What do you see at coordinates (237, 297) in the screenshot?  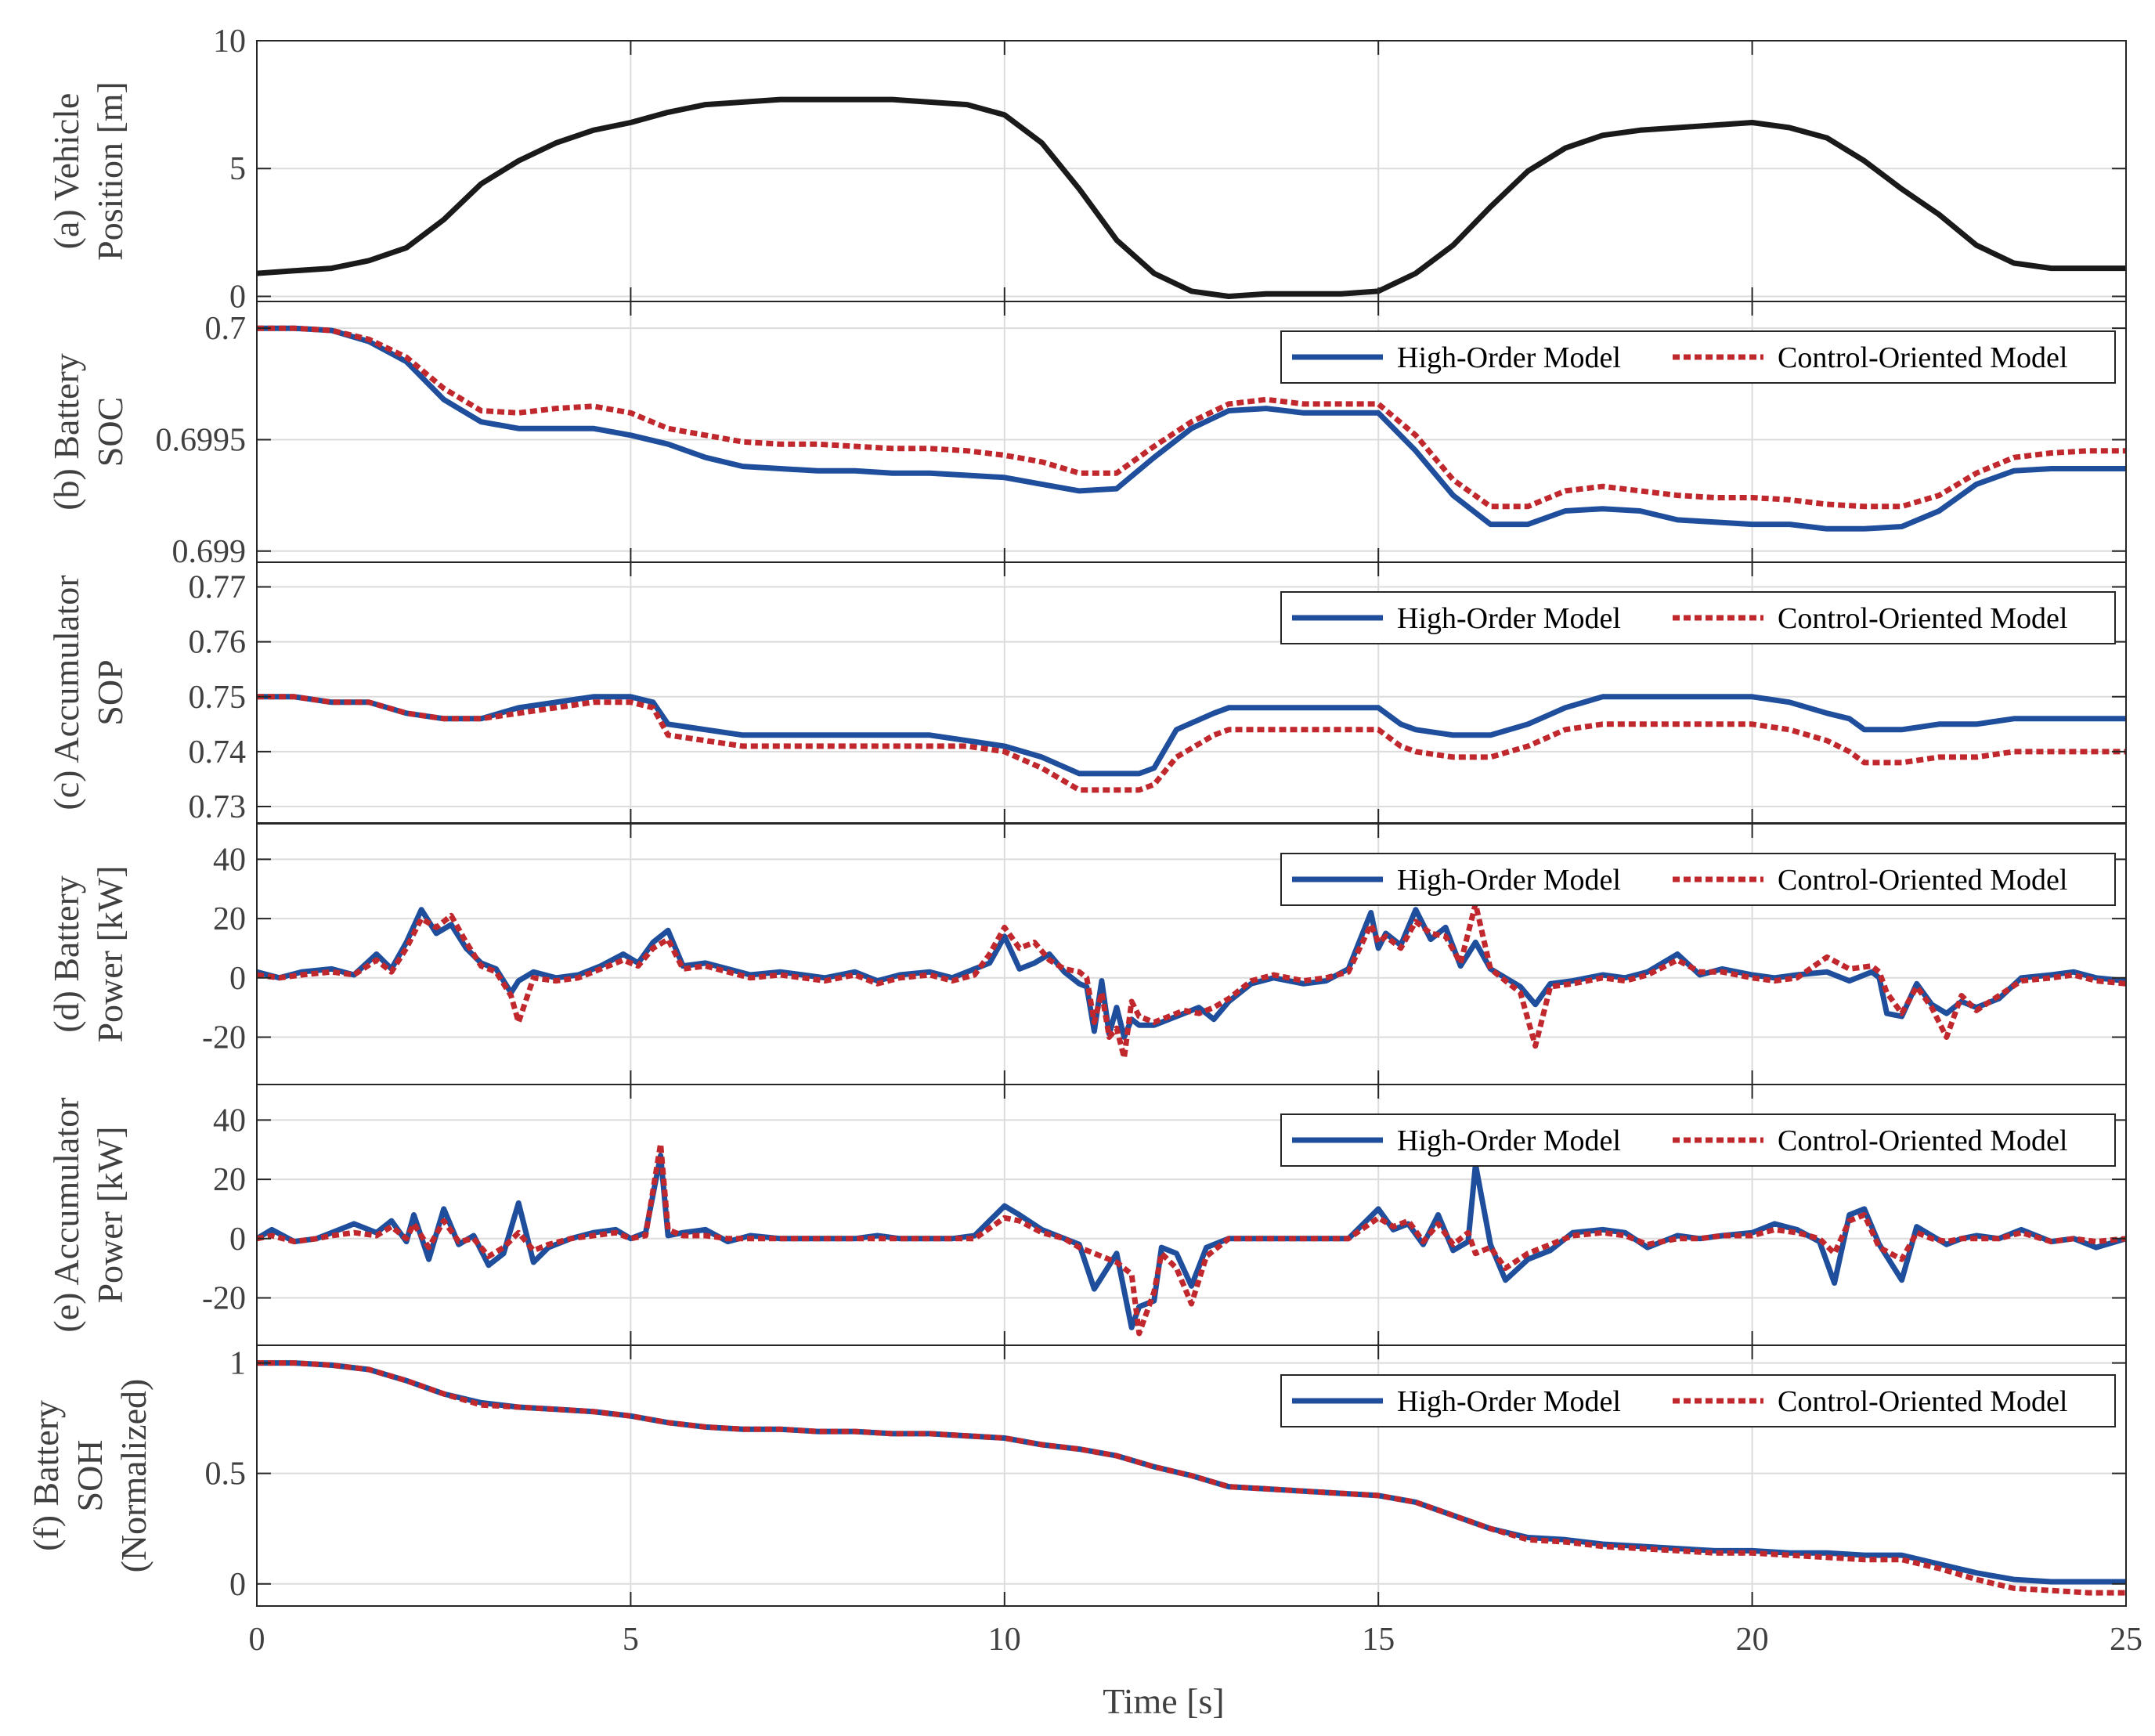 I see `panel-a-y-tick-label-0: 0` at bounding box center [237, 297].